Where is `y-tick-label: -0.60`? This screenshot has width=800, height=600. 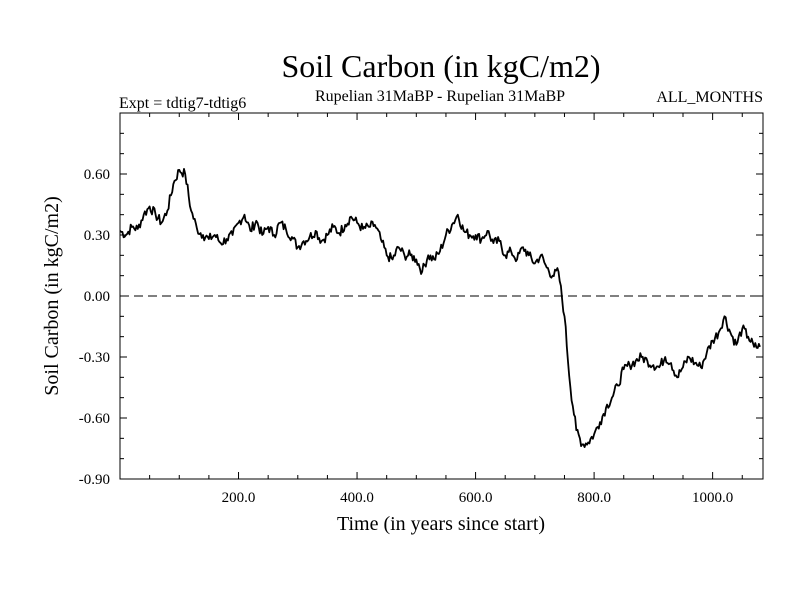 y-tick-label: -0.60 is located at coordinates (94, 419).